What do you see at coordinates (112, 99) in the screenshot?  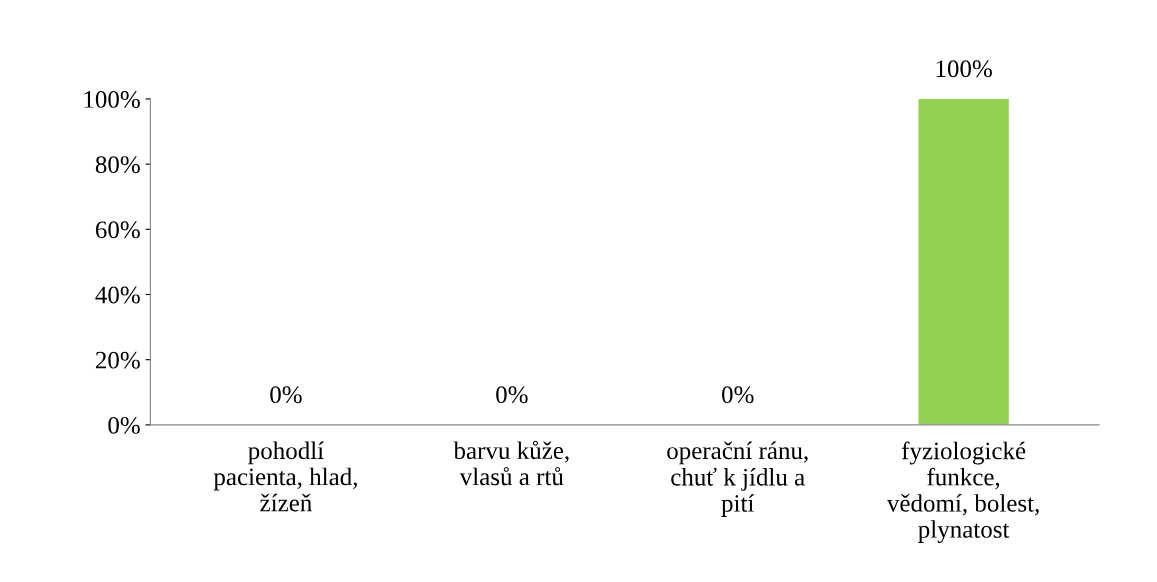 I see `y-tick-label: 100%` at bounding box center [112, 99].